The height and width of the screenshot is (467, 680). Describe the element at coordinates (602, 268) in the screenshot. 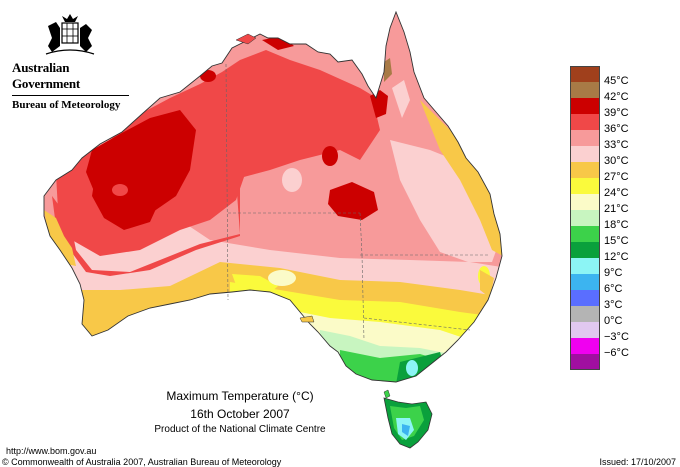

I see `legend-item: 9°C` at that location.